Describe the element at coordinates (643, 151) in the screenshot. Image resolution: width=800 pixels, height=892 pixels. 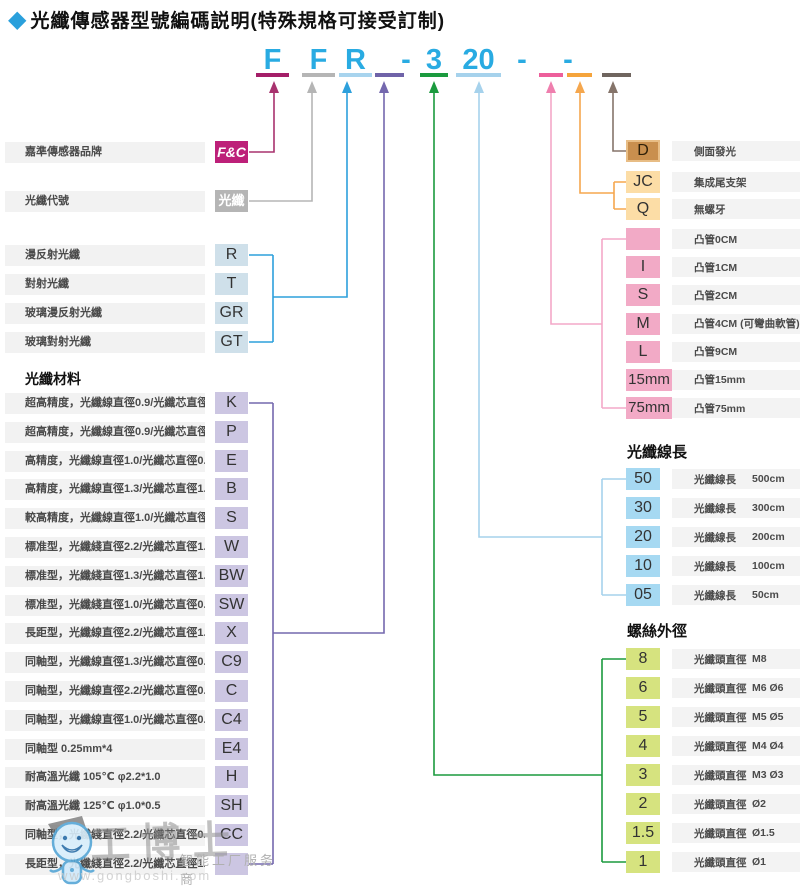
I see `code-box: D` at that location.